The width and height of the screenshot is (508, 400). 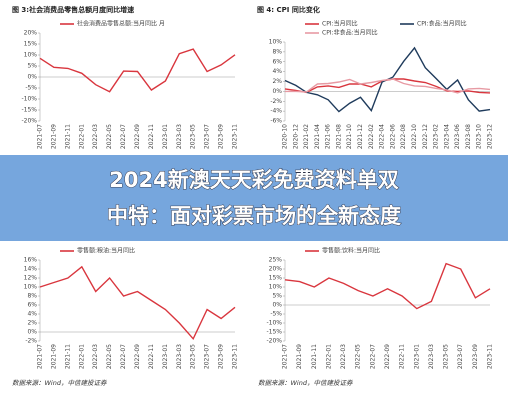 I want to click on legend-label: 零售额:饮料:当月同比, so click(x=351, y=251).